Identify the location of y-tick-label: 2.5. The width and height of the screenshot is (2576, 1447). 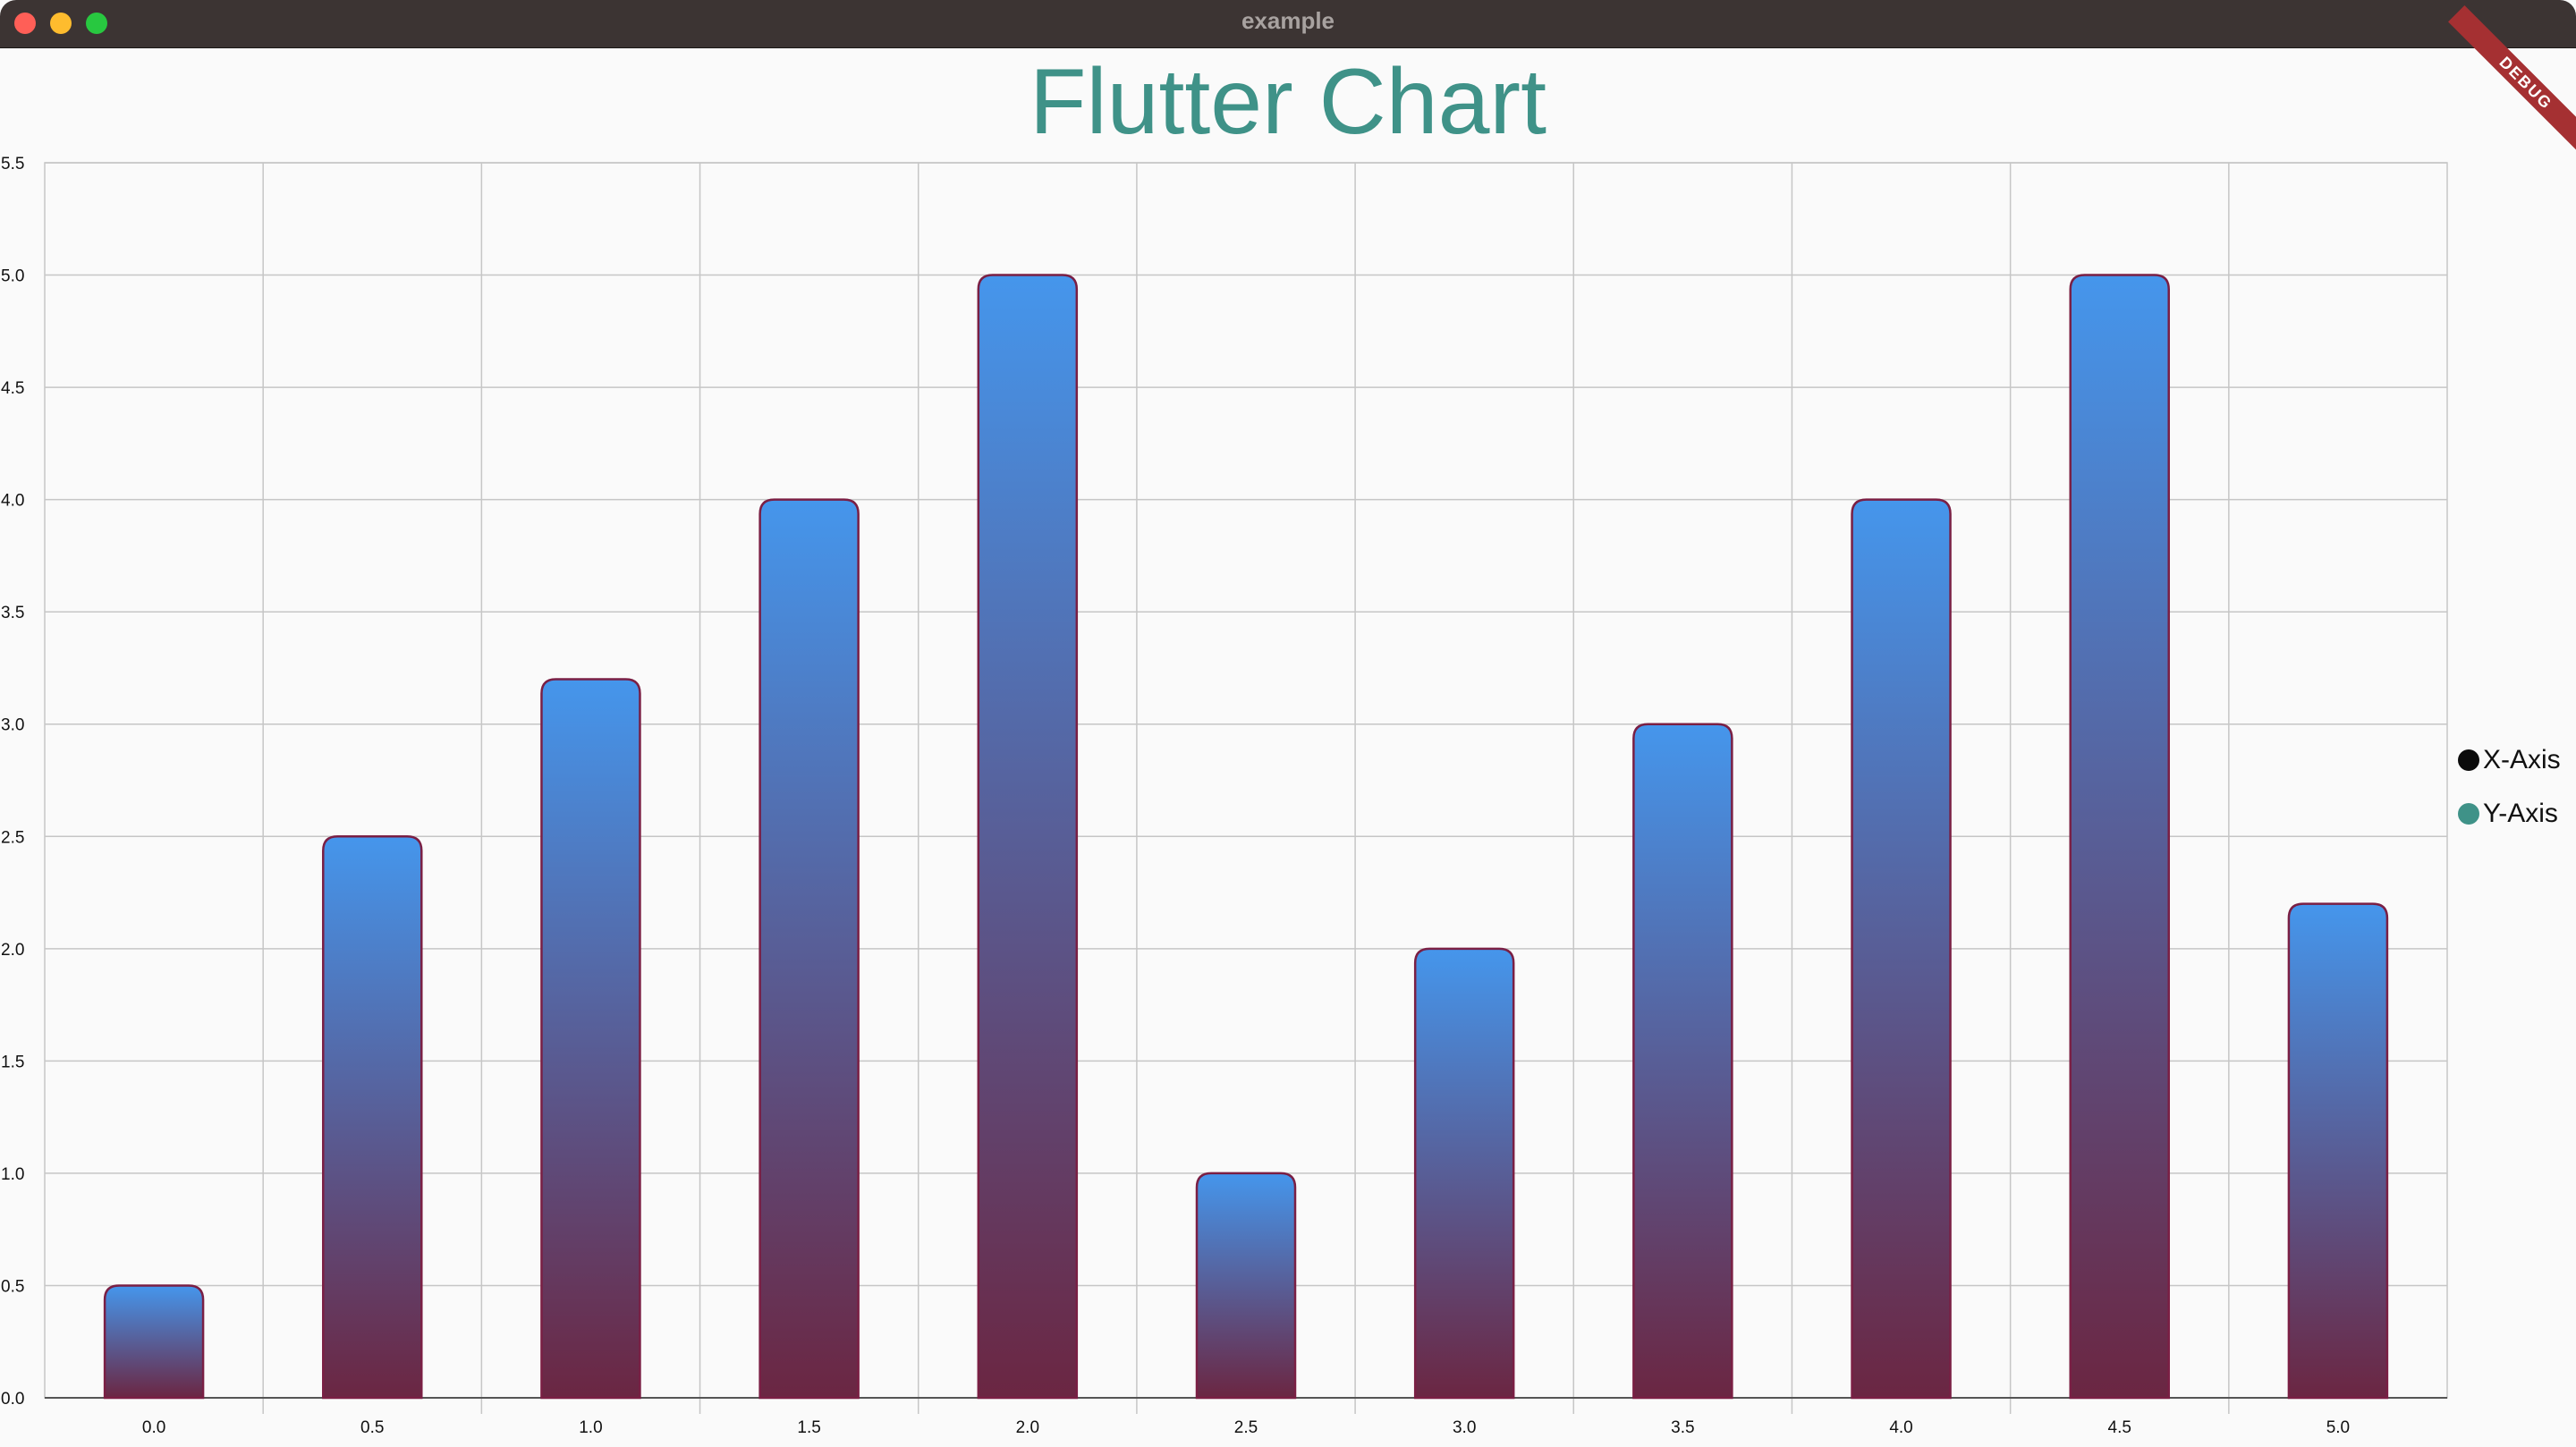
(12, 837).